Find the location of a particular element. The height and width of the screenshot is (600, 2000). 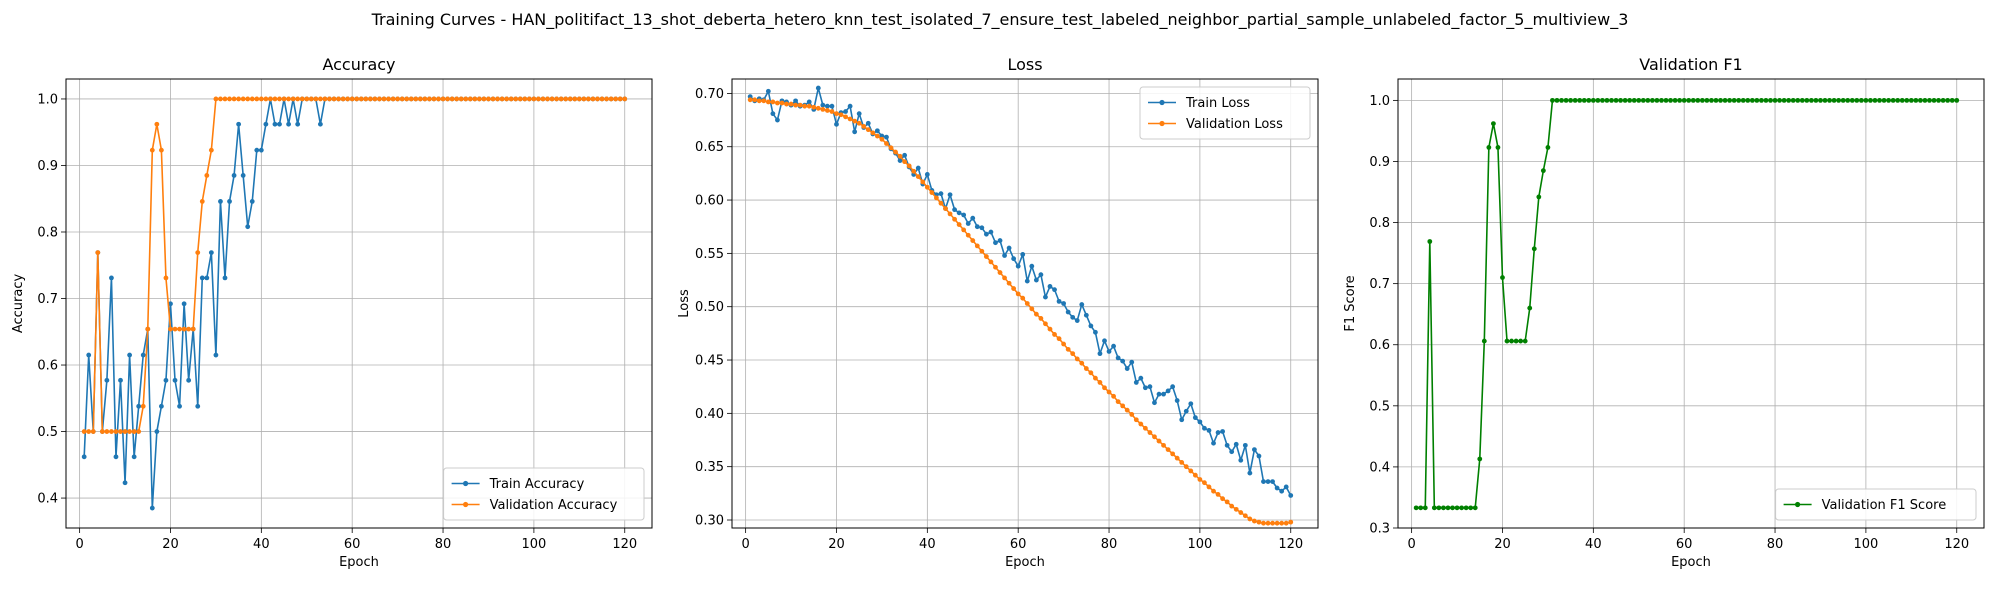

y-tick-label: 0.9 is located at coordinates (47, 166).